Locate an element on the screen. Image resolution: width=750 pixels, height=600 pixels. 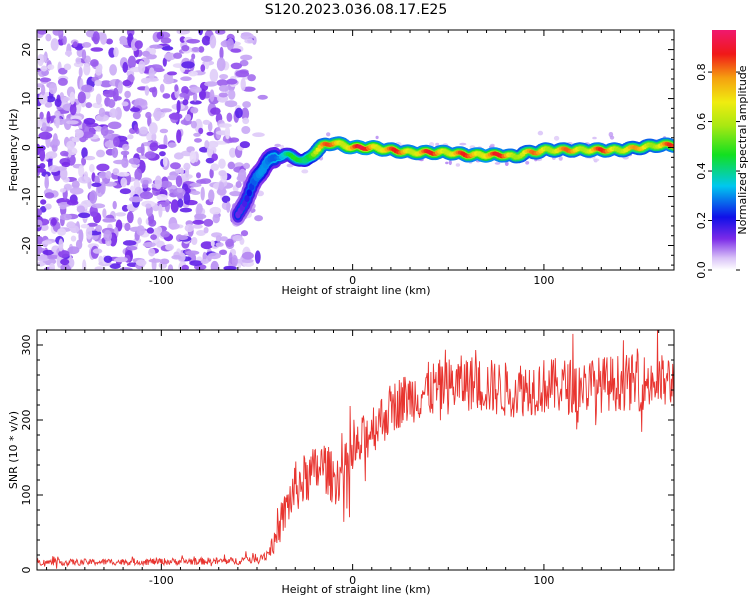
colorbar-tick-label: 0.6 is located at coordinates (701, 122).